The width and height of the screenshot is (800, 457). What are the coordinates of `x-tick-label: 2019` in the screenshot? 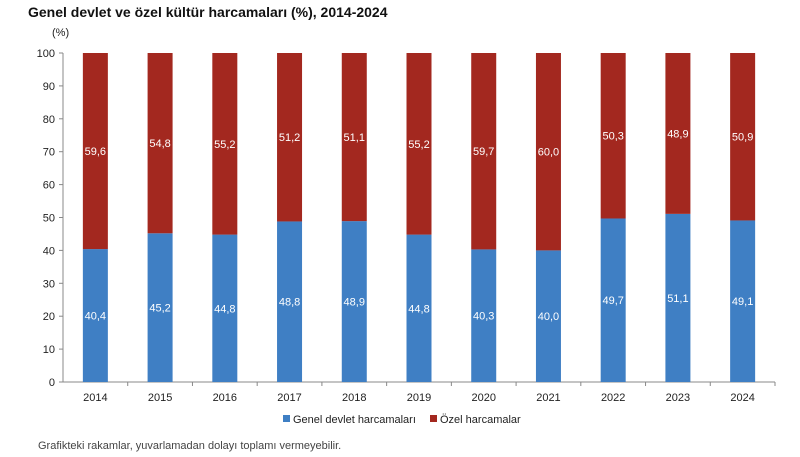 It's located at (419, 398).